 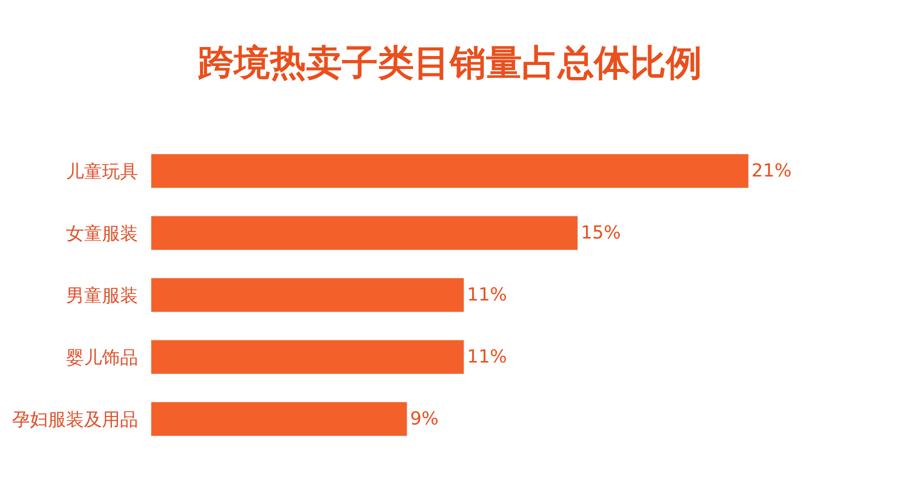 What do you see at coordinates (424, 419) in the screenshot?
I see `data-label: 9%` at bounding box center [424, 419].